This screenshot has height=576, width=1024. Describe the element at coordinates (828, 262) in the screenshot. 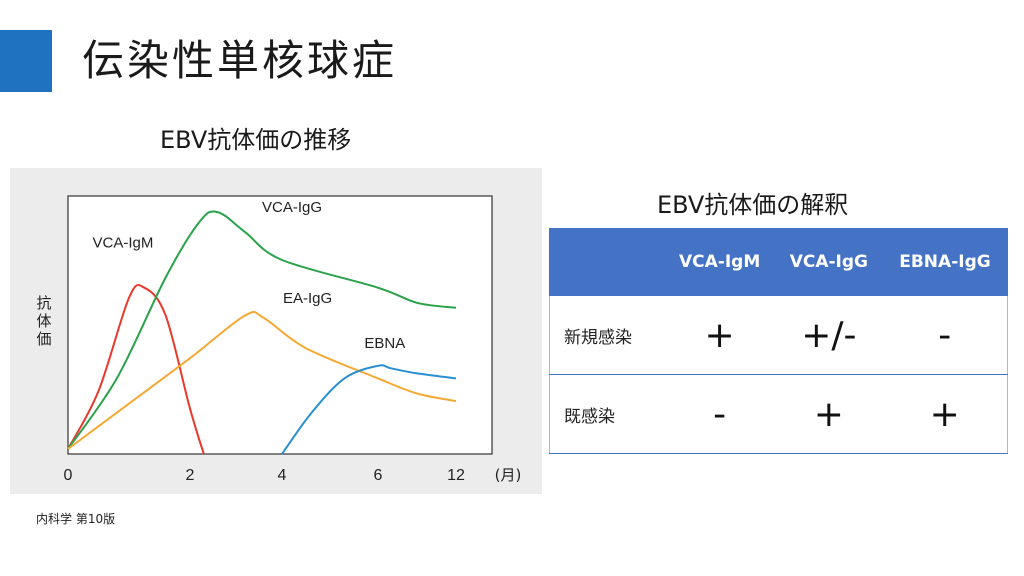

I see `header-cell-vca-igg: VCA-IgG` at that location.